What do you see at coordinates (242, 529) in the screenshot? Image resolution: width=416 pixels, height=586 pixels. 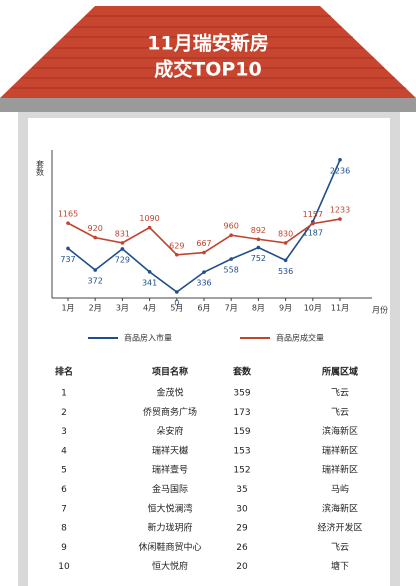 I see `table-cell: 29` at bounding box center [242, 529].